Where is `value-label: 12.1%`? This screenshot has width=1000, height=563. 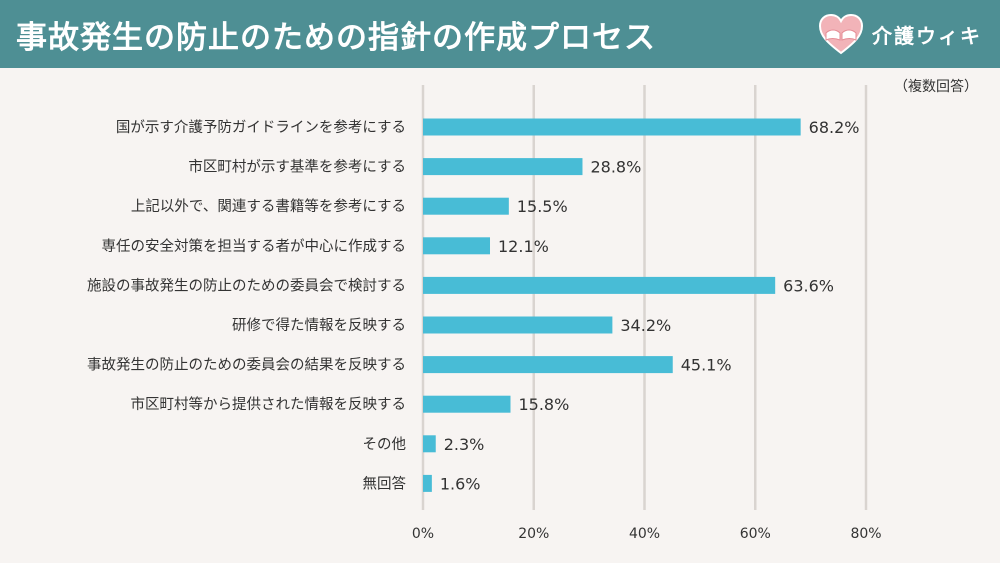 value-label: 12.1% is located at coordinates (523, 246).